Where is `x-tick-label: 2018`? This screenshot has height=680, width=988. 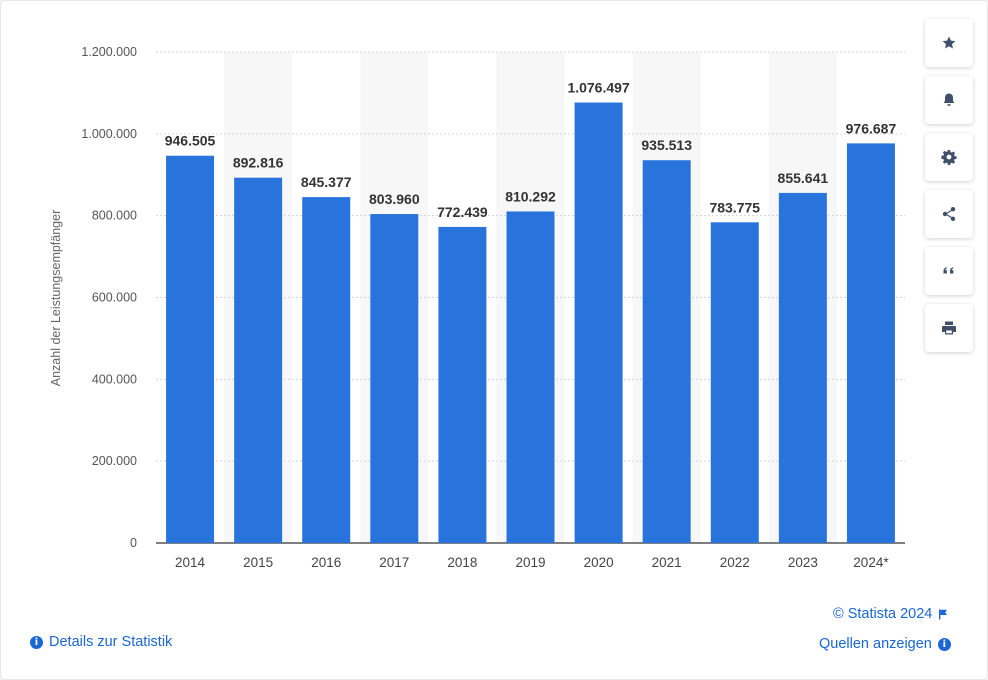 x-tick-label: 2018 is located at coordinates (462, 562).